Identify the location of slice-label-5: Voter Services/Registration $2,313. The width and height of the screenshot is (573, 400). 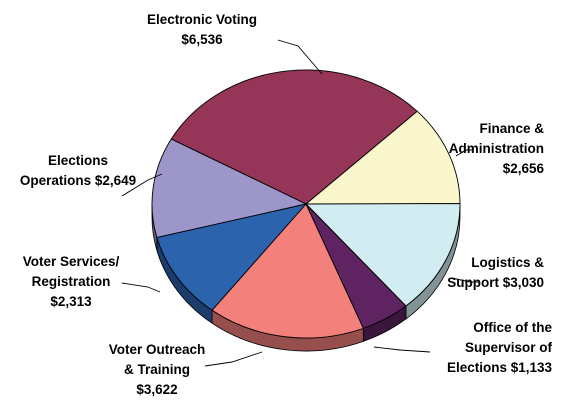
(71, 281).